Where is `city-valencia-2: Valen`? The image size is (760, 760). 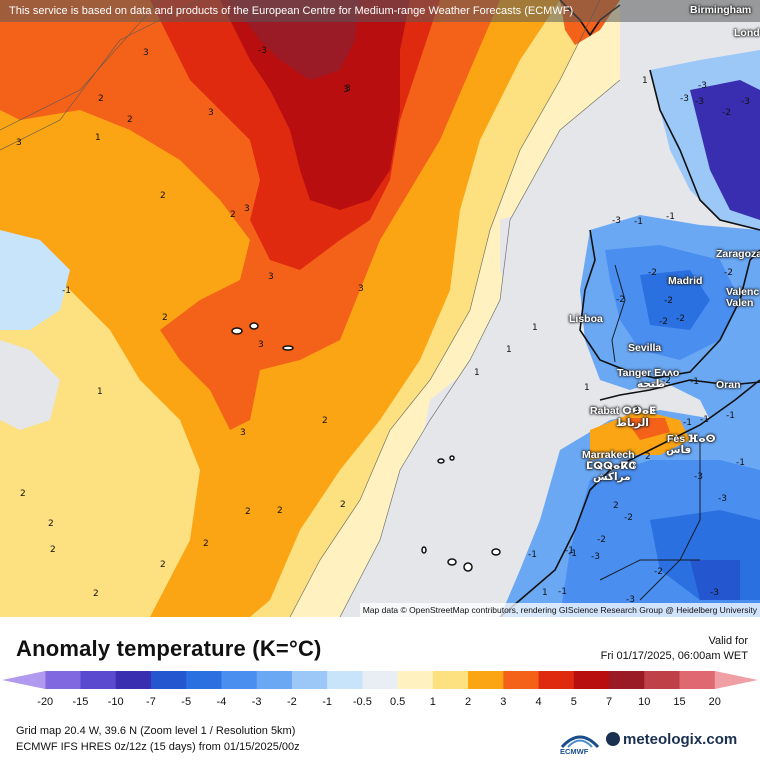 city-valencia-2: Valen is located at coordinates (740, 303).